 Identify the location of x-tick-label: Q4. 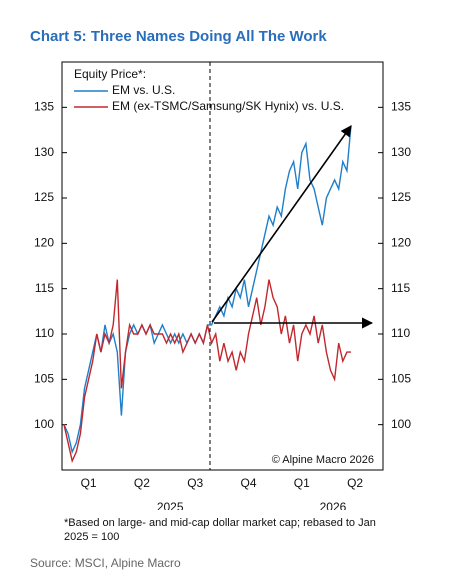
(248, 483).